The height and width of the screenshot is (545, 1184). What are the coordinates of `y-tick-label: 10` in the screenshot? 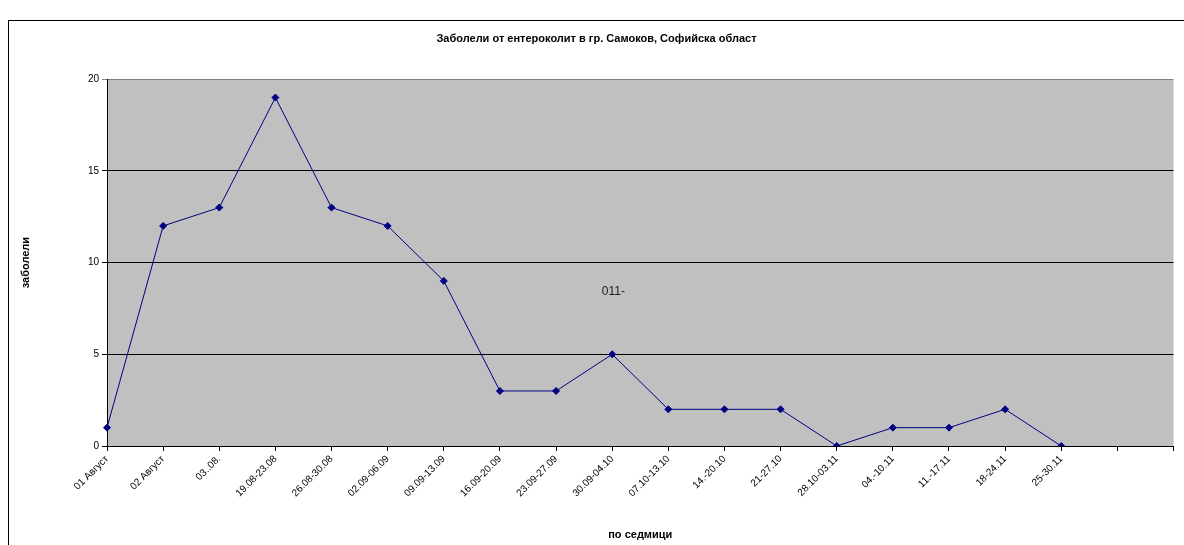 It's located at (93, 262).